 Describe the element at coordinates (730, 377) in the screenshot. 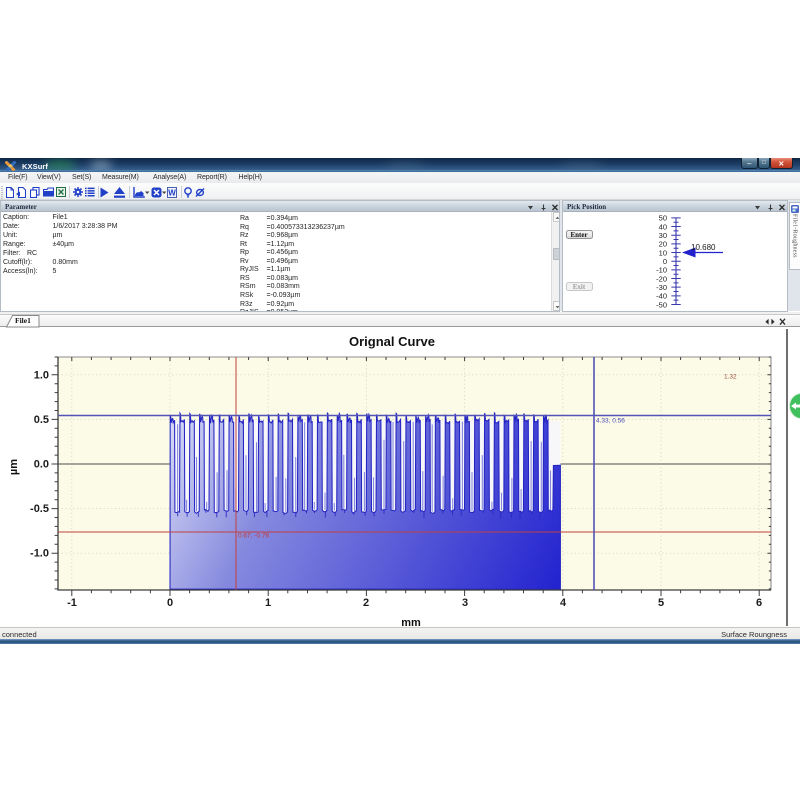

I see `svg-text: 1.32` at that location.